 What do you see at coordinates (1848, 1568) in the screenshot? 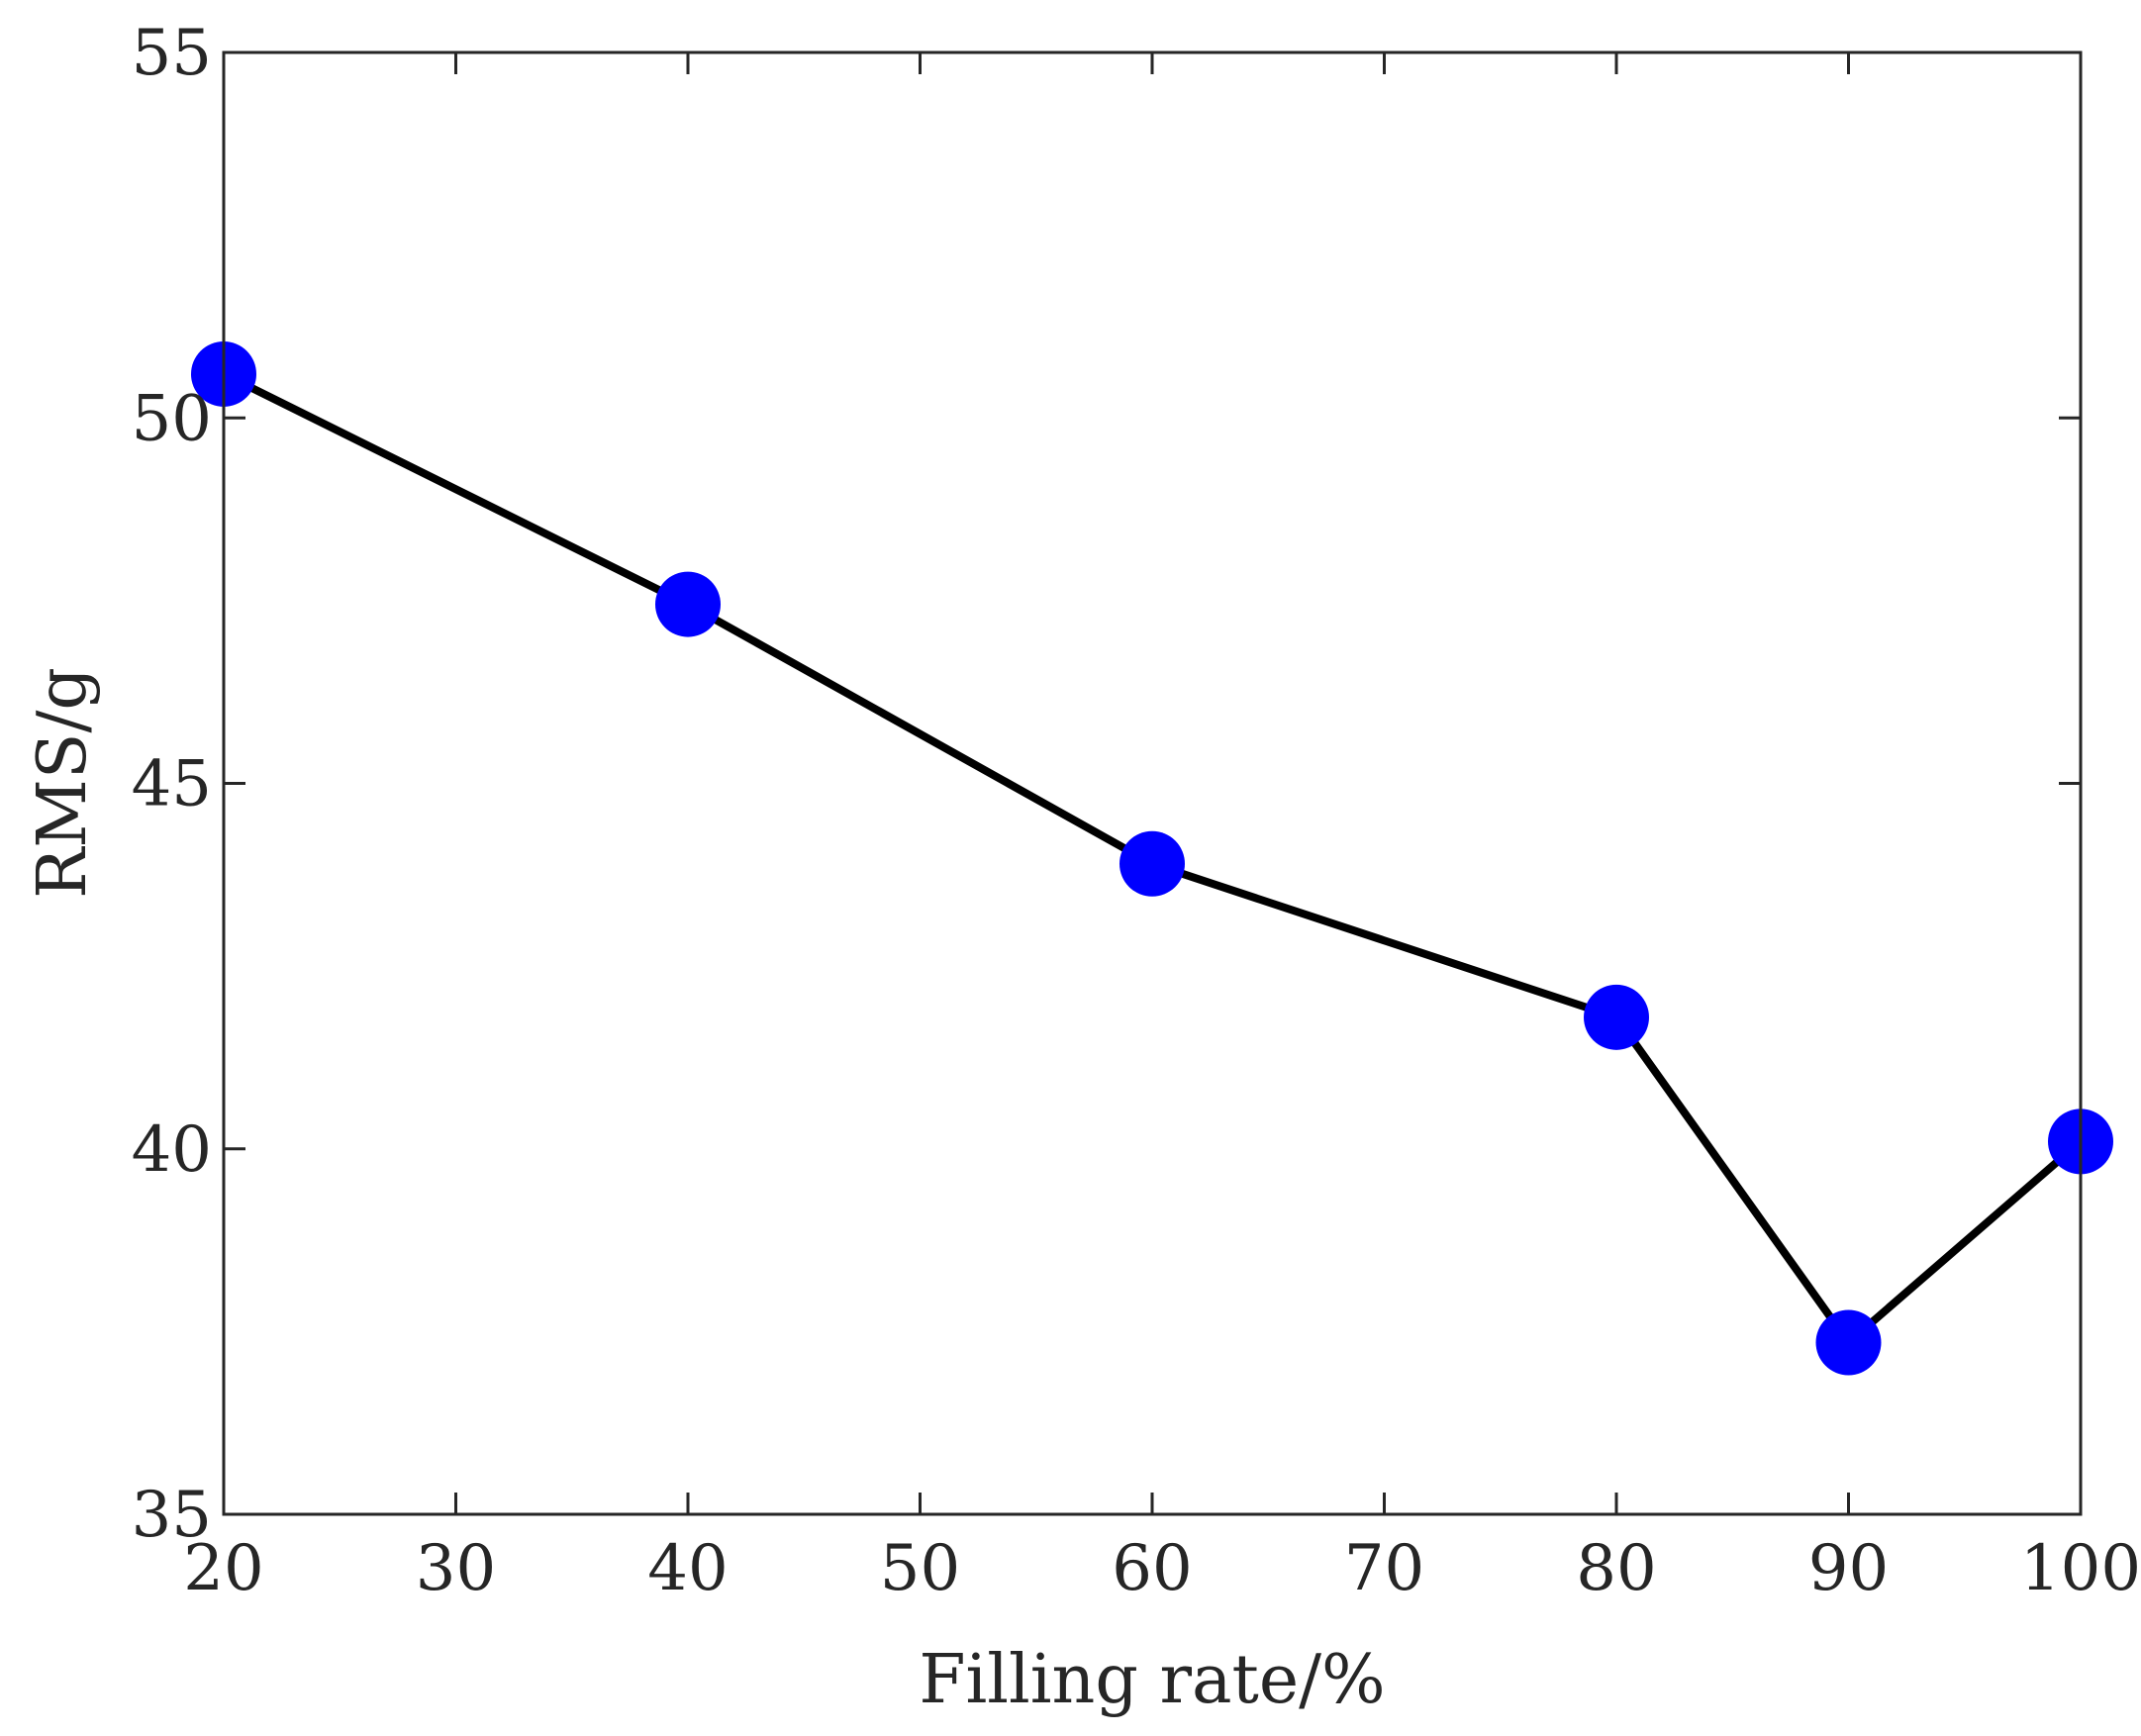
I see `x-tick-label: 90` at bounding box center [1848, 1568].